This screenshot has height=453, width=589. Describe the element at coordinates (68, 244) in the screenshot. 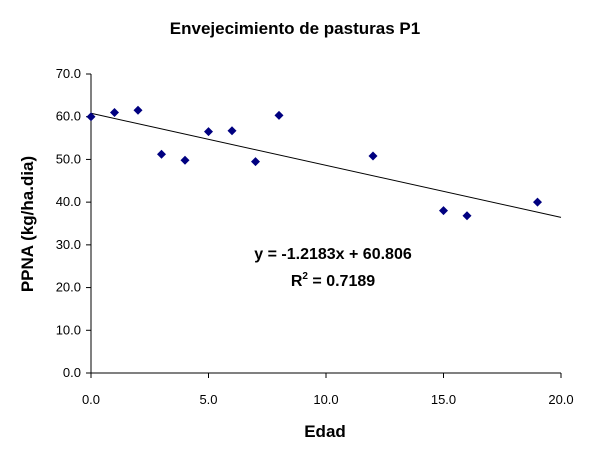

I see `y-tick-label: 30.0` at that location.